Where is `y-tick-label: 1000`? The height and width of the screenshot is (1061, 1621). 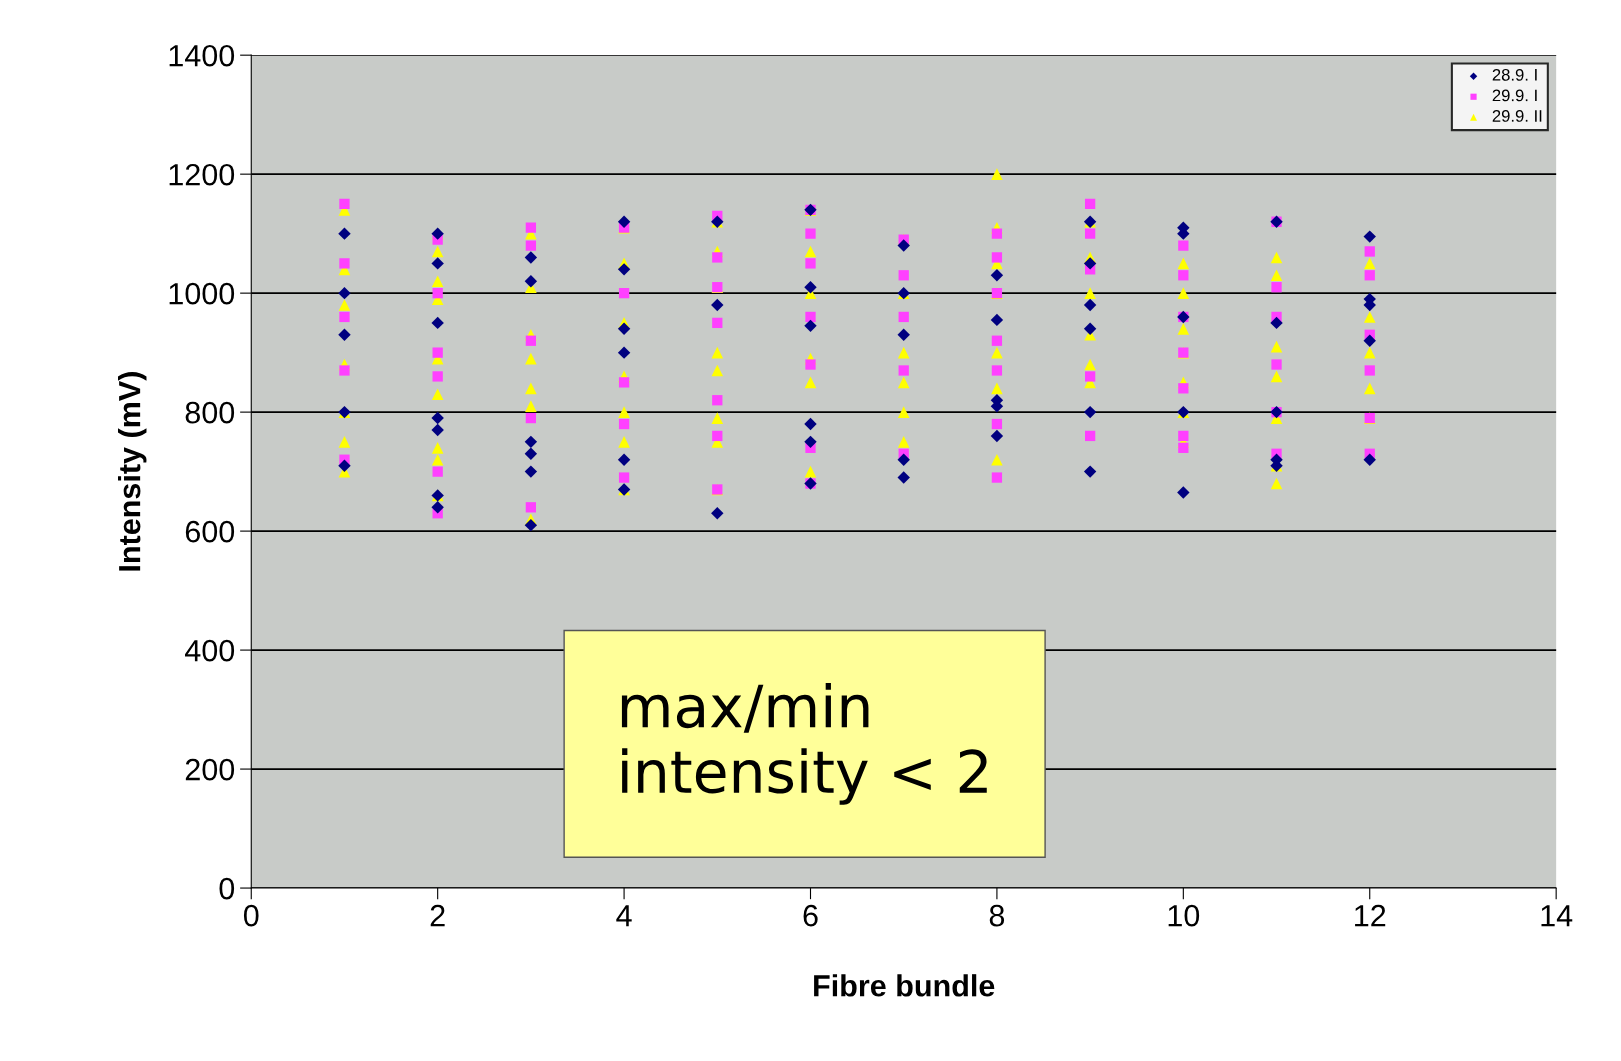 y-tick-label: 1000 is located at coordinates (202, 293).